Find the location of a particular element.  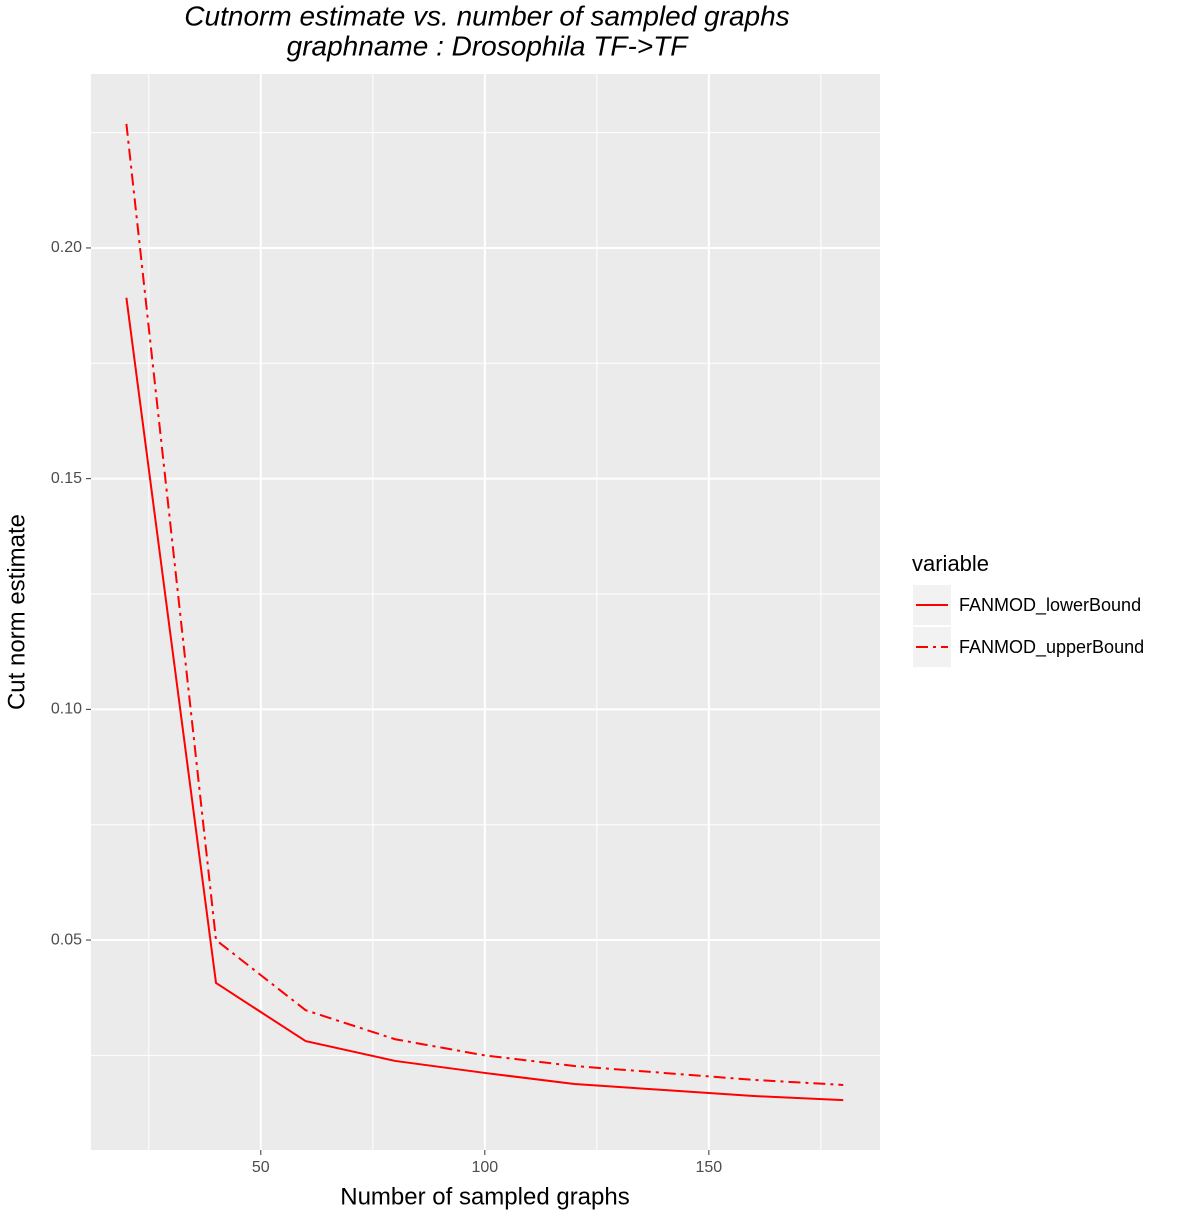

y-tick-label: 0.10 is located at coordinates (66, 709).